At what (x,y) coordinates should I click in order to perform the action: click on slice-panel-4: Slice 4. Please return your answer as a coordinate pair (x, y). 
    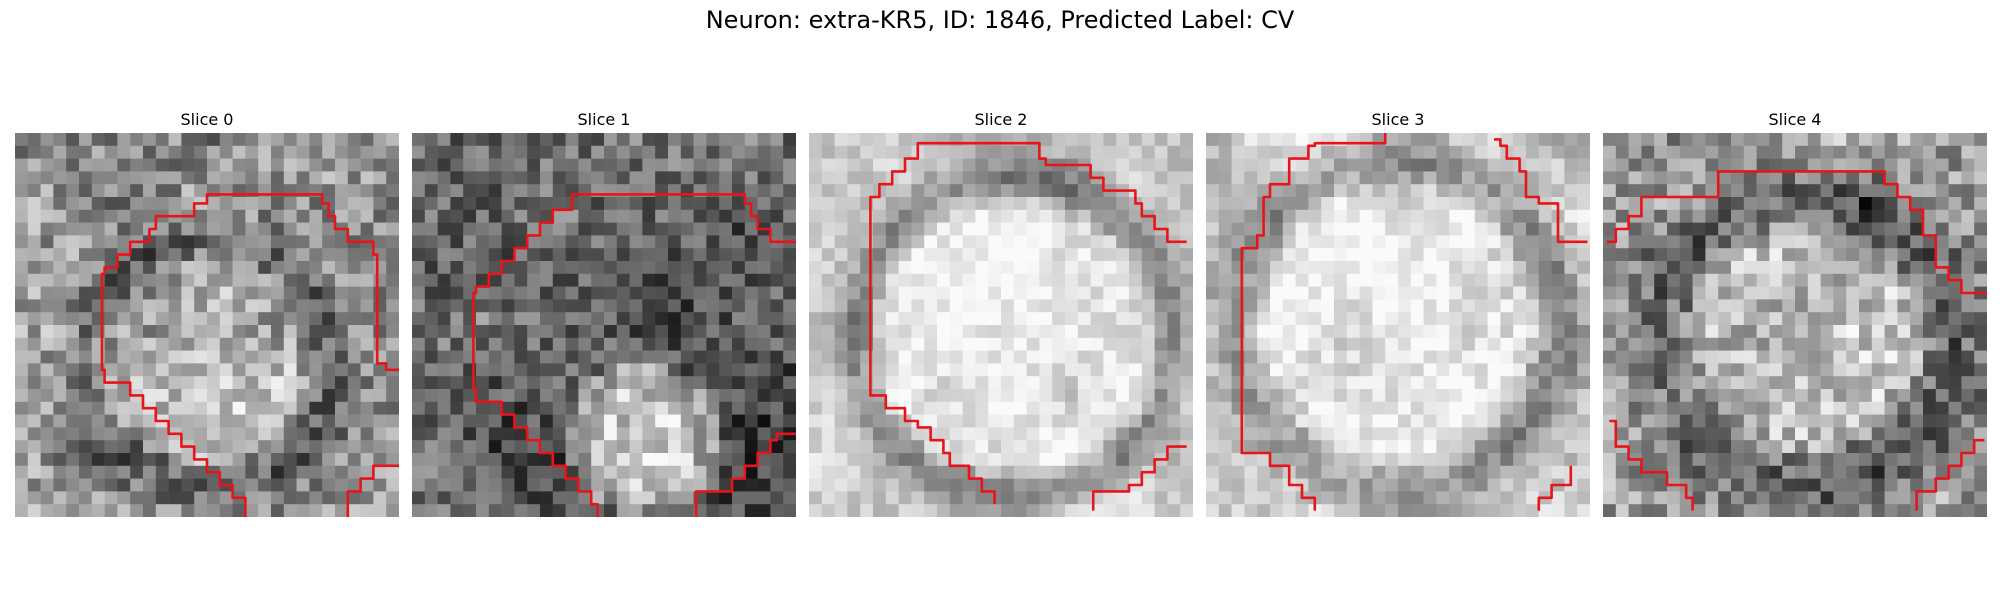
    Looking at the image, I should click on (1795, 312).